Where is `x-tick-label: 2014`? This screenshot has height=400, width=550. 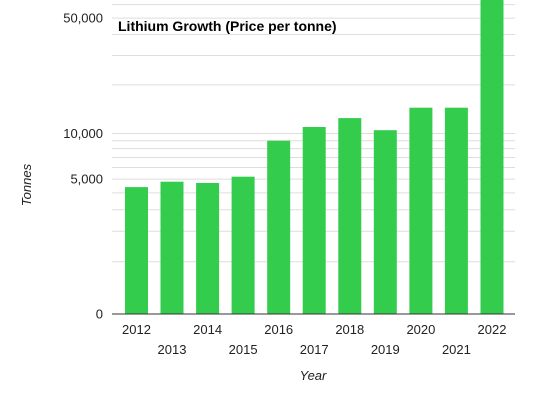
x-tick-label: 2014 is located at coordinates (207, 329).